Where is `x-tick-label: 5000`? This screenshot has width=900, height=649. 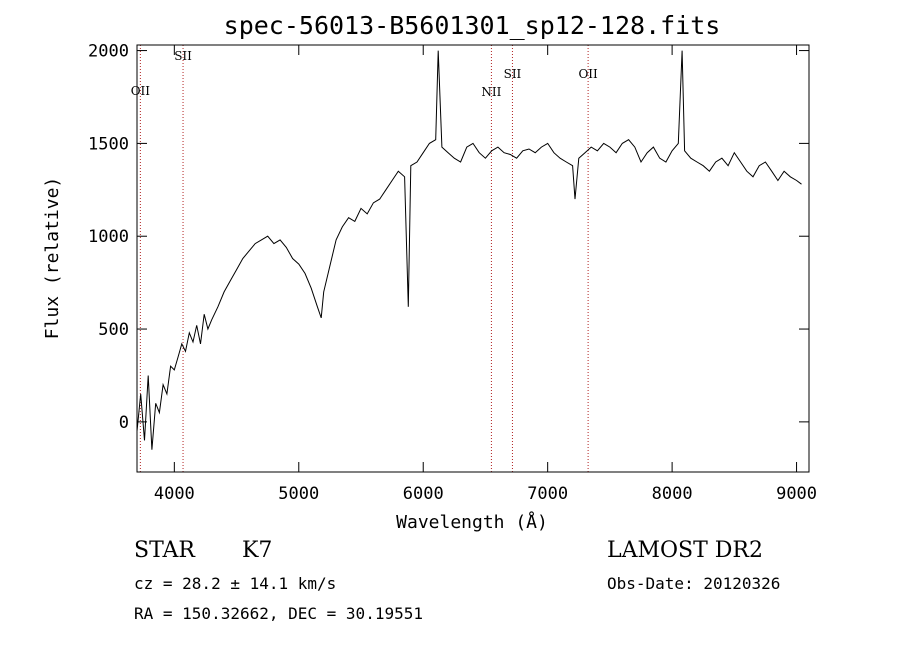
x-tick-label: 5000 is located at coordinates (298, 494).